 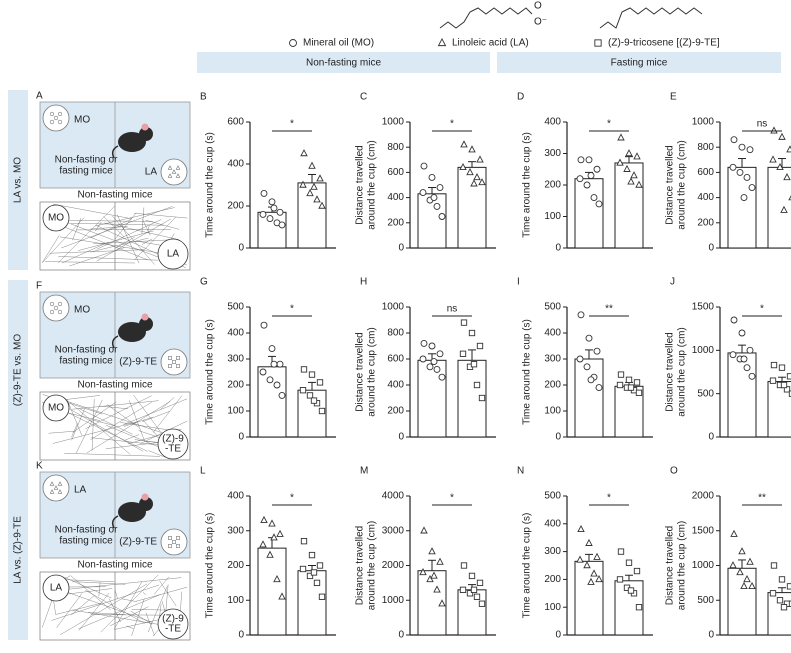 What do you see at coordinates (146, 134) in the screenshot?
I see `mouse-head` at bounding box center [146, 134].